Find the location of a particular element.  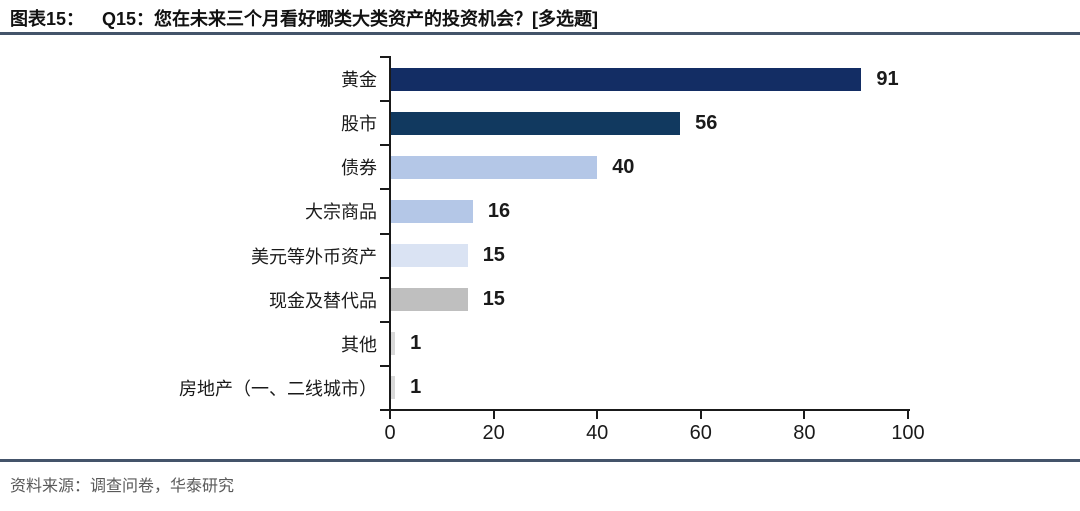

chart-row: 债券 40 is located at coordinates (454, 167).